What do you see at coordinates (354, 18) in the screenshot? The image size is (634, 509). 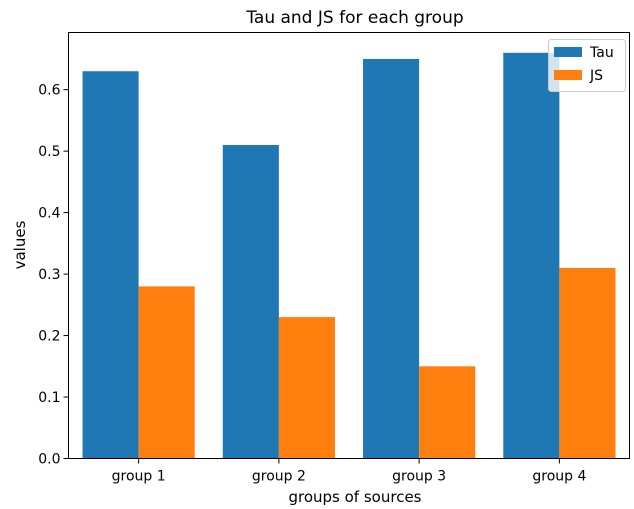 I see `chart-title: Tau and JS for each group` at bounding box center [354, 18].